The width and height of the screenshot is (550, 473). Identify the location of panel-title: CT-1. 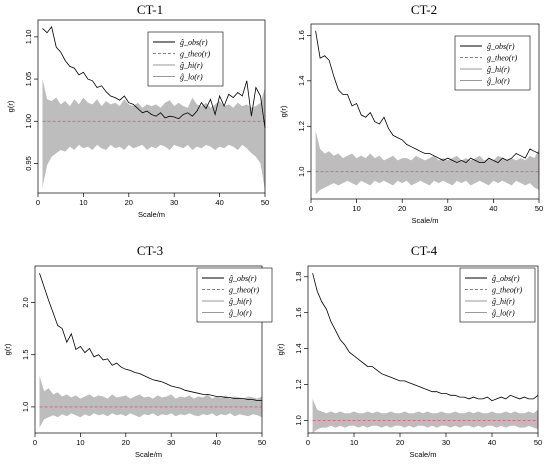
(150, 9).